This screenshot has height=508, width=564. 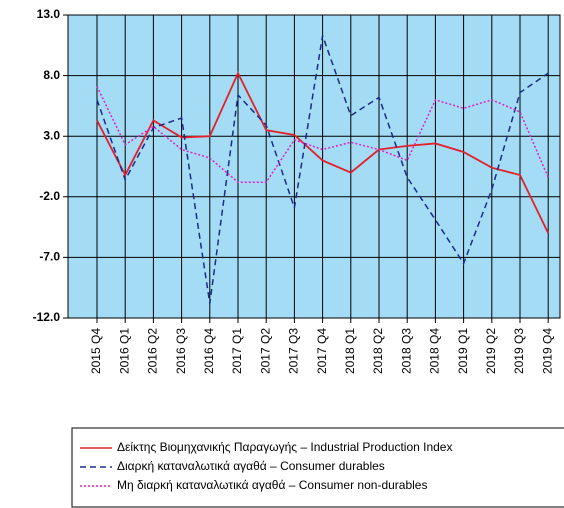 What do you see at coordinates (47, 317) in the screenshot?
I see `y-tick-label: -12.0` at bounding box center [47, 317].